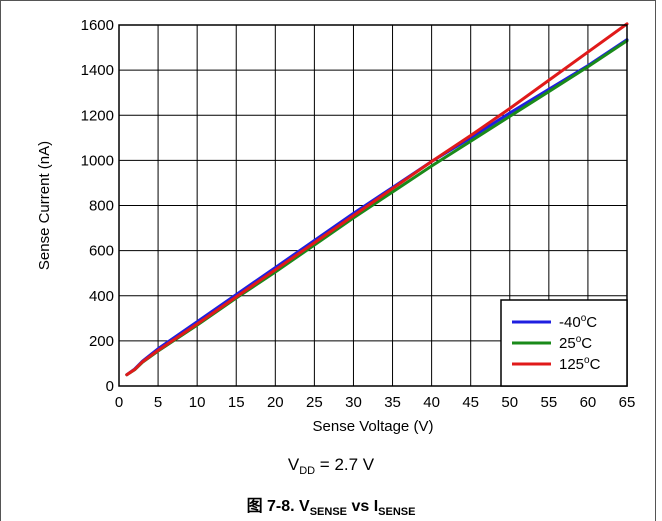 Image resolution: width=662 pixels, height=521 pixels. Describe the element at coordinates (353, 402) in the screenshot. I see `x-tick-label-6: 30` at that location.